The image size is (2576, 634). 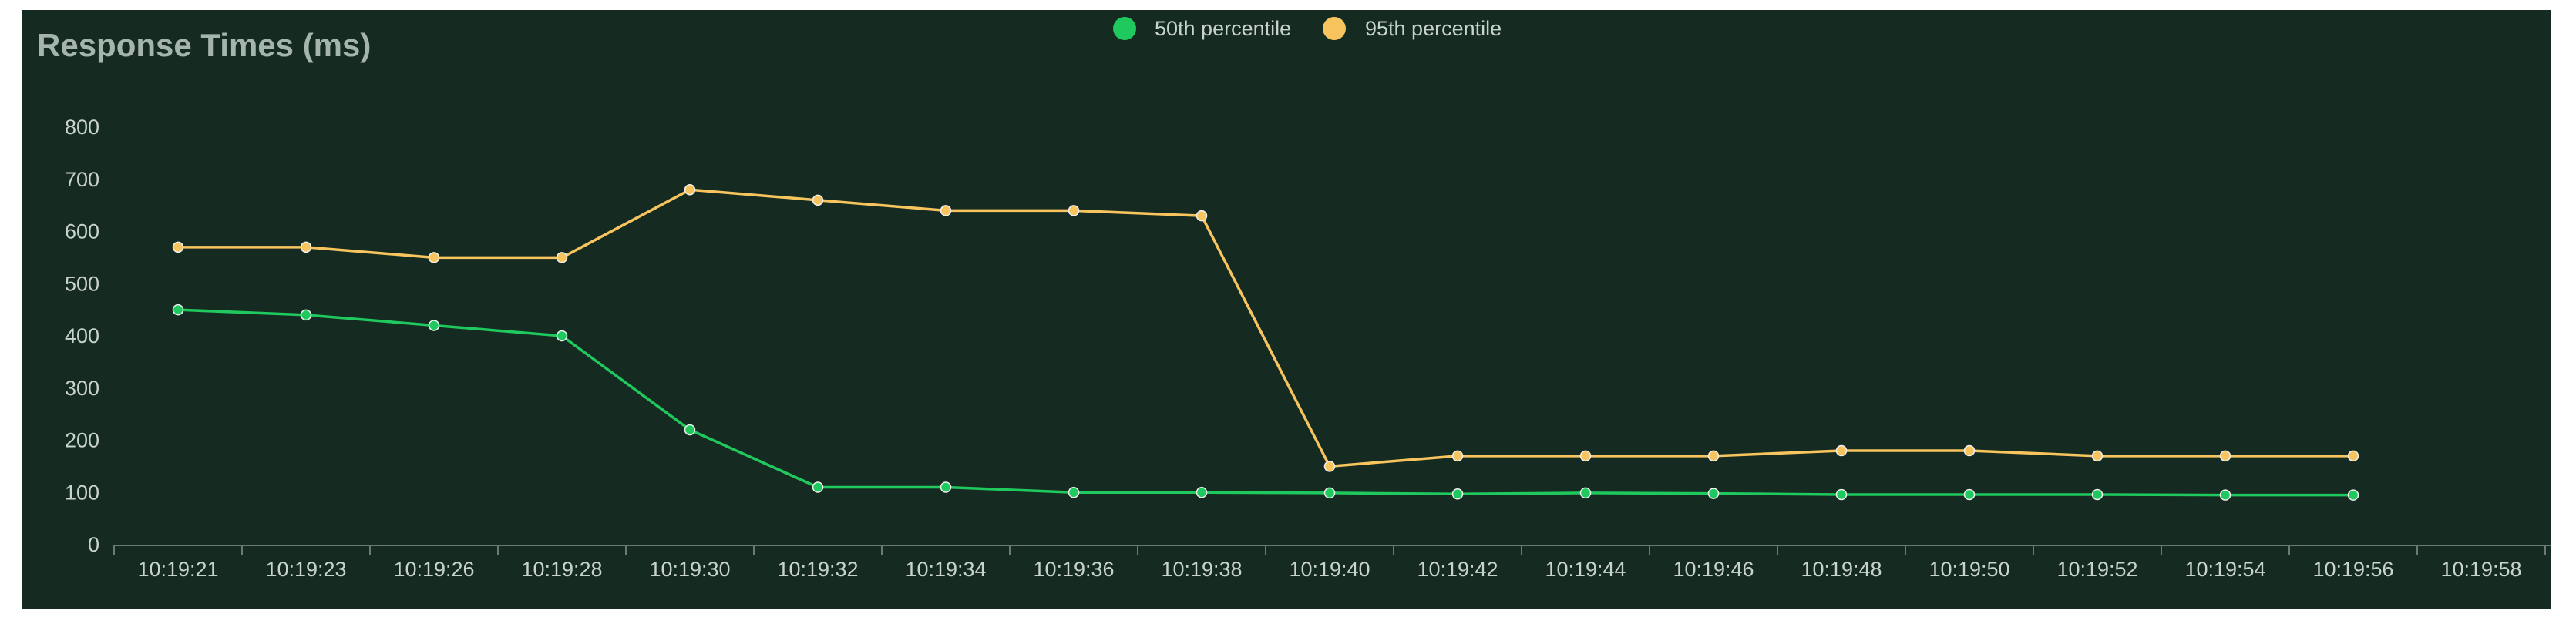 I want to click on x-tick-label: 10:19:48, so click(x=1841, y=569).